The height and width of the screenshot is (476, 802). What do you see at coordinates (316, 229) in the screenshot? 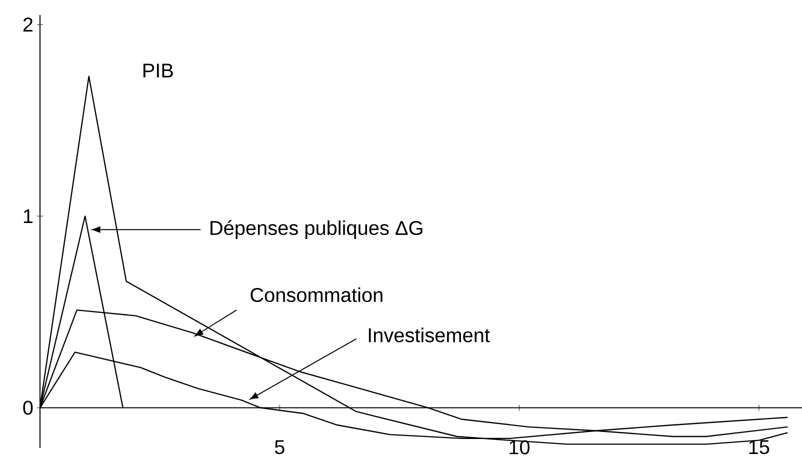
I see `text: Dépenses publiques ΔG` at bounding box center [316, 229].